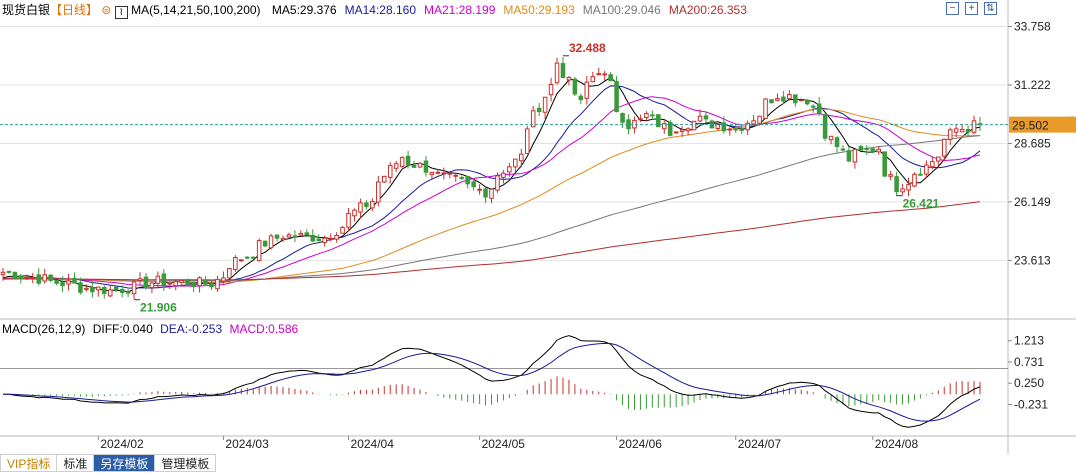  What do you see at coordinates (539, 10) in the screenshot?
I see `ma-value-3: MA50:29.193` at bounding box center [539, 10].